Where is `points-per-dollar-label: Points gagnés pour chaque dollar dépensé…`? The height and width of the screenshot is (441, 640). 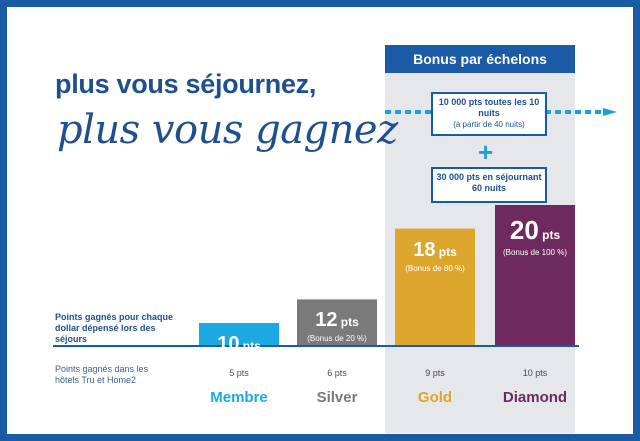 points-per-dollar-label: Points gagnés pour chaque dollar dépensé… is located at coordinates (114, 328).